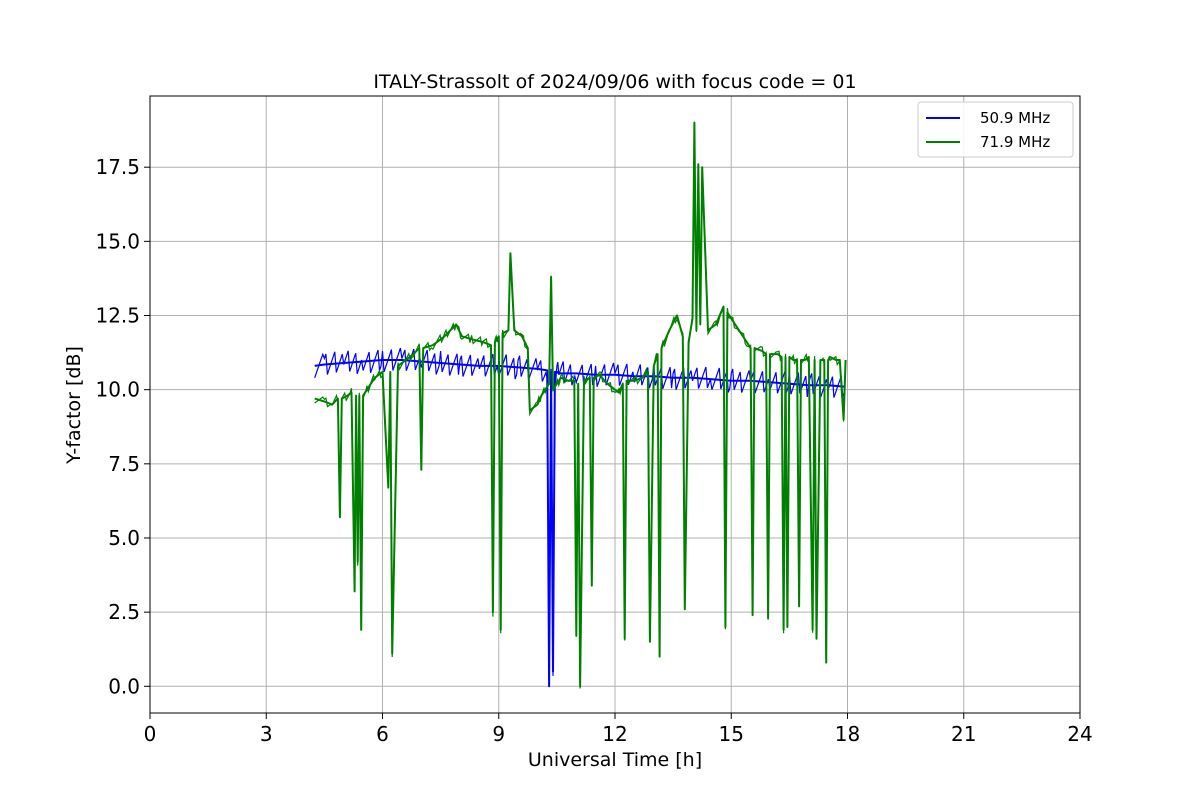  Describe the element at coordinates (117, 241) in the screenshot. I see `y-tick-label: 15.0` at that location.